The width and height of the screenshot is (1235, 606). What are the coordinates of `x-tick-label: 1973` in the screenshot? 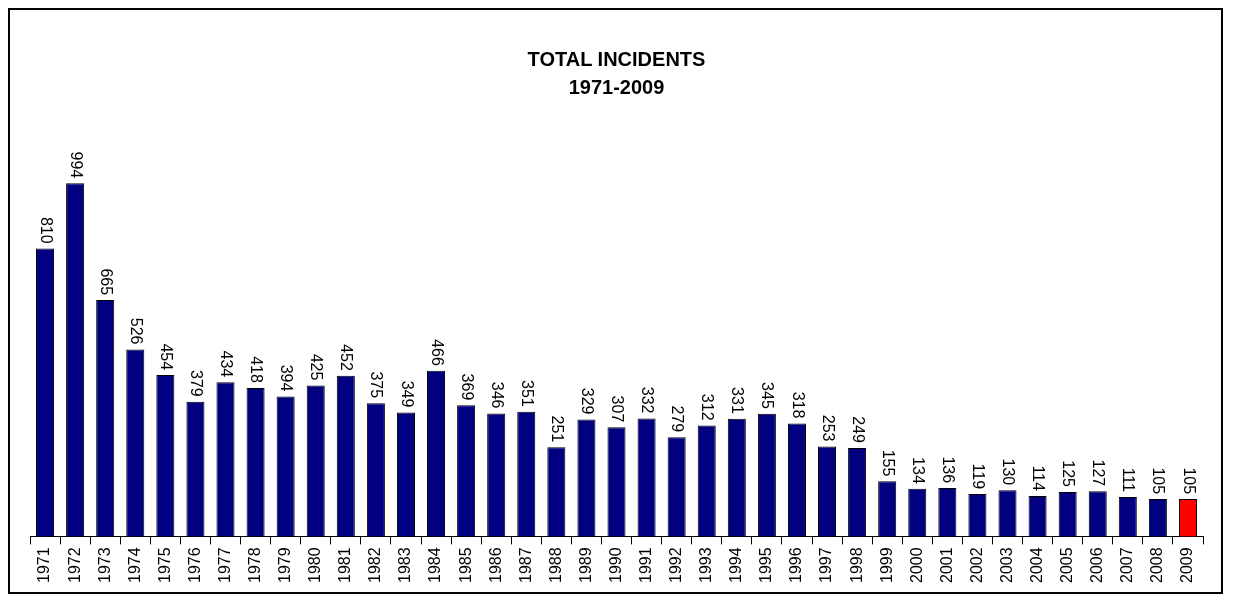 It's located at (104, 565).